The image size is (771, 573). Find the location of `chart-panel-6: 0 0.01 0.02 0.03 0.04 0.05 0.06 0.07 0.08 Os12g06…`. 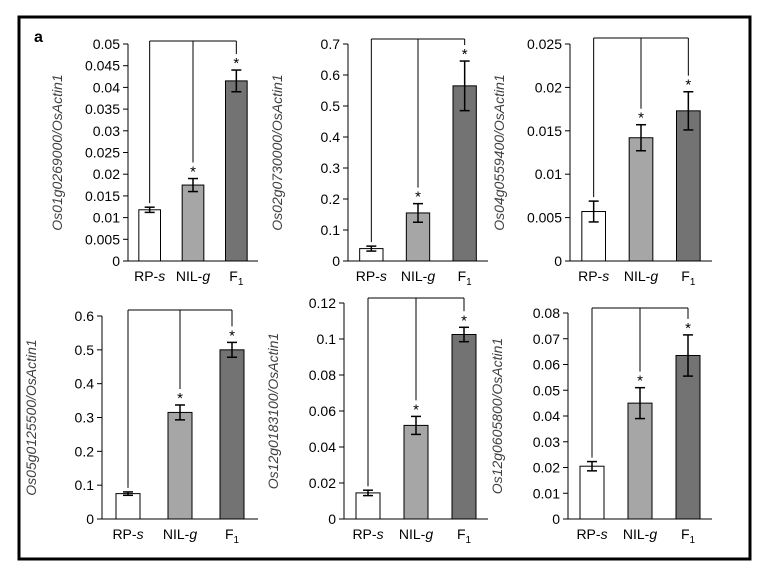

chart-panel-6: 0 0.01 0.02 0.03 0.04 0.05 0.06 0.07 0.08 Os12g06… is located at coordinates (600, 425).